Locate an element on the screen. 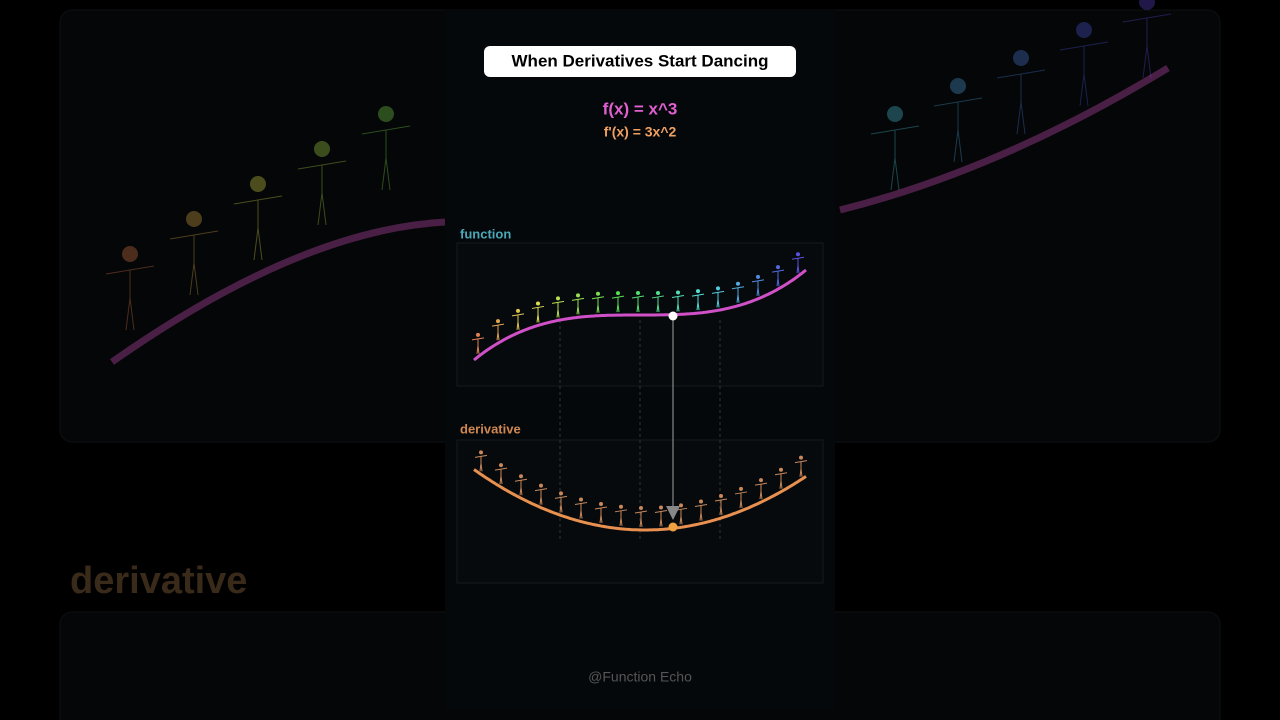 The image size is (1280, 720). function-point is located at coordinates (673, 316).